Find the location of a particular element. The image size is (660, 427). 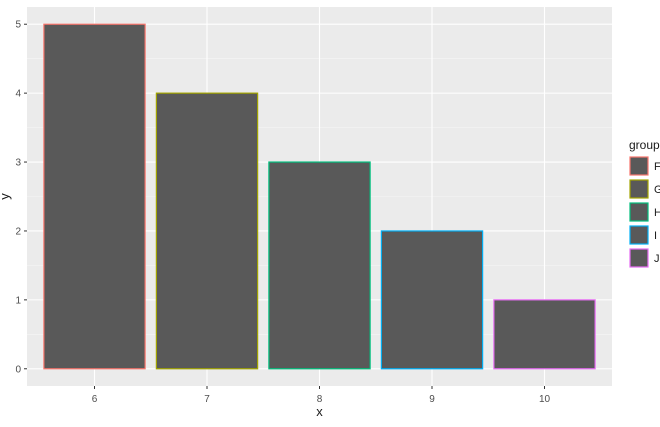

y-tick-label: 2 is located at coordinates (18, 231).